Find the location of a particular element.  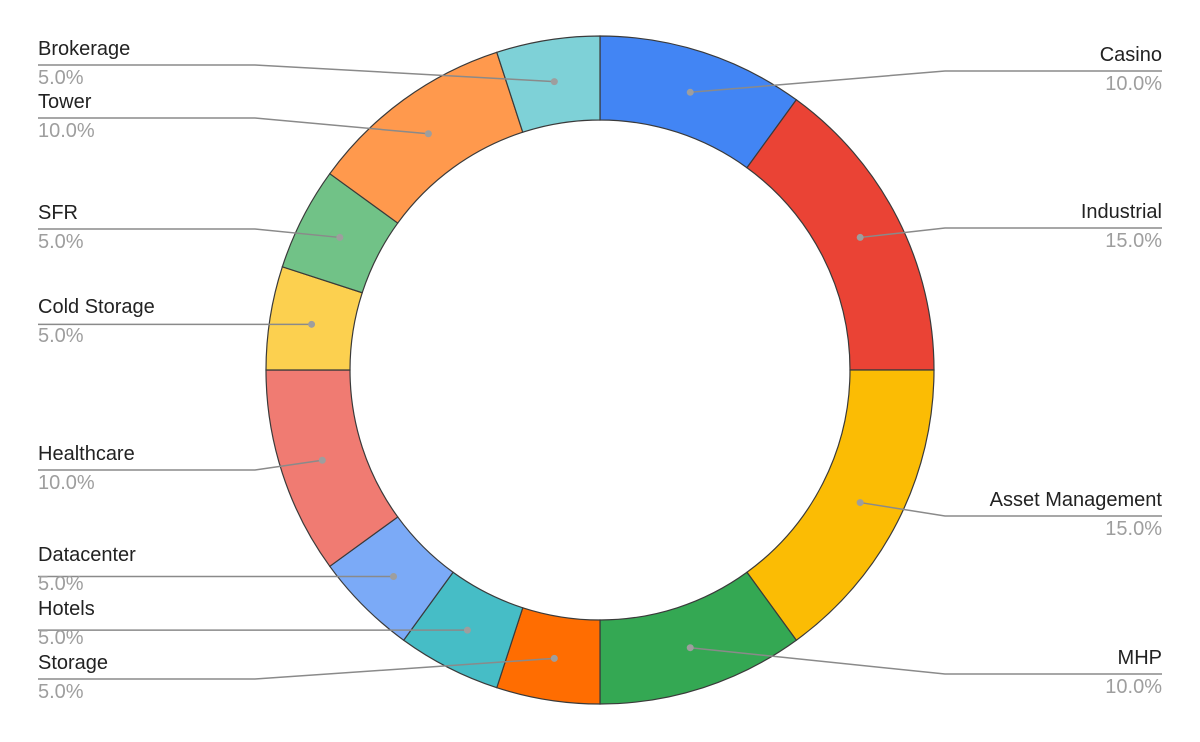

leader-dot-casino is located at coordinates (690, 92).